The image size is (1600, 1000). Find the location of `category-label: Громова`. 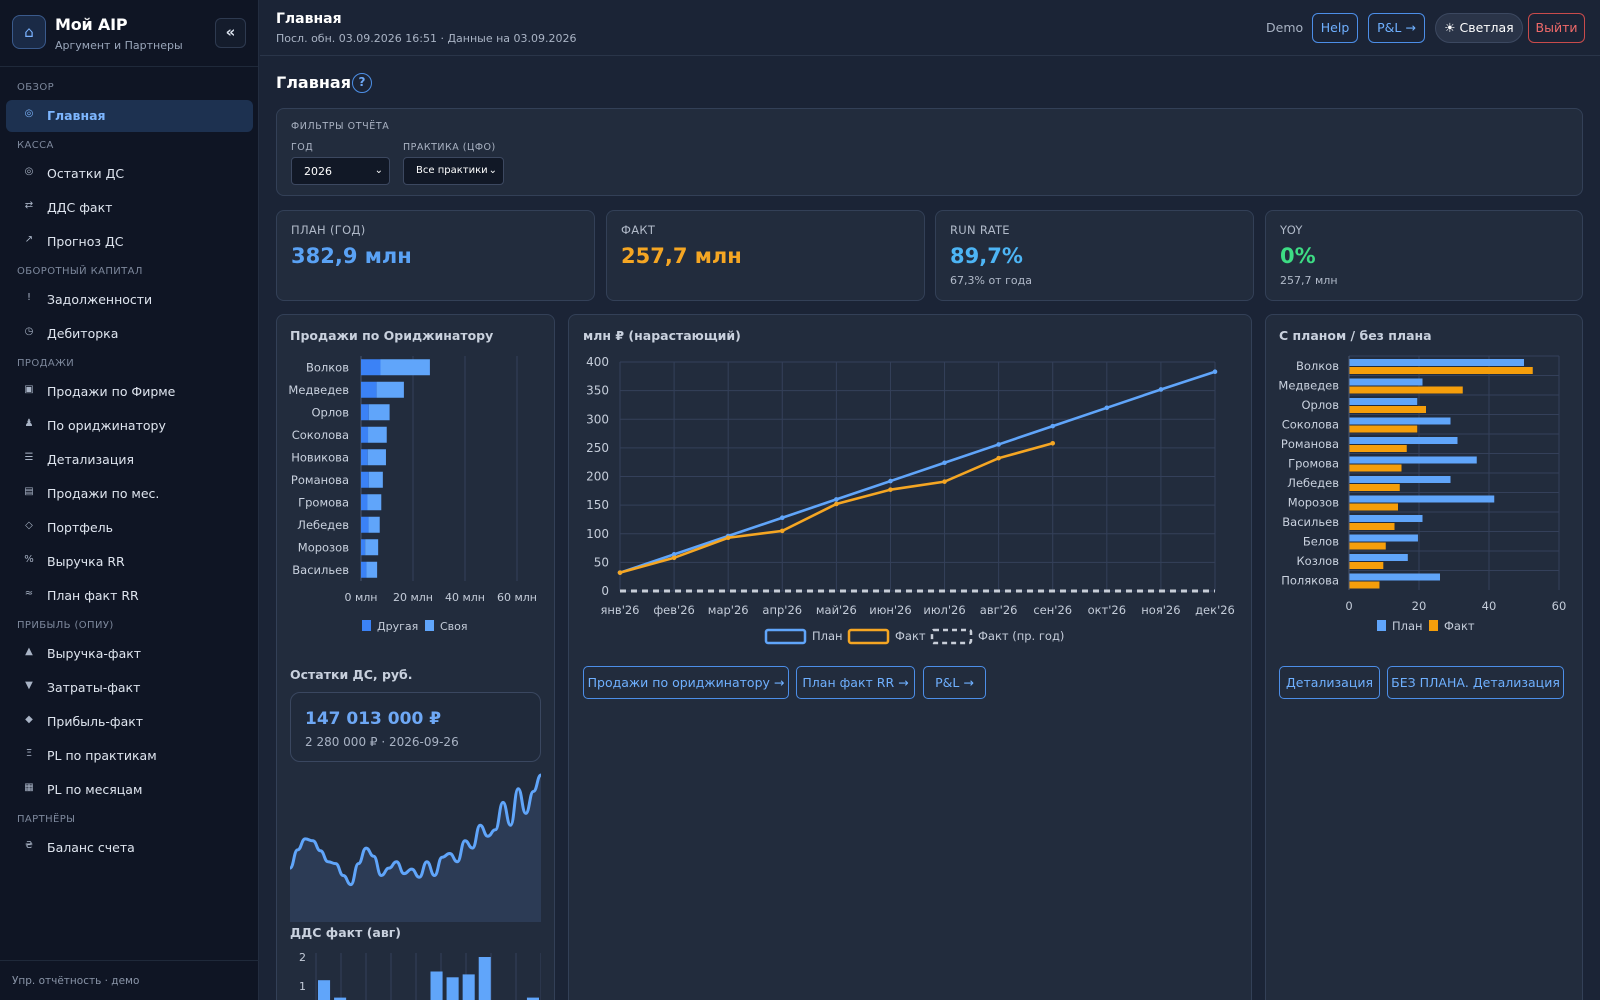

category-label: Громова is located at coordinates (323, 502).